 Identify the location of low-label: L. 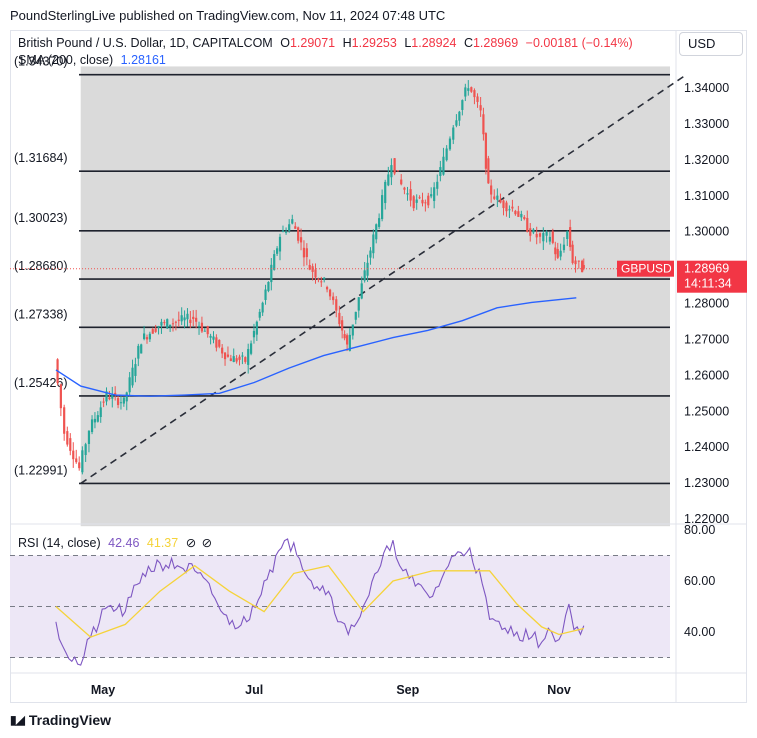
(408, 43).